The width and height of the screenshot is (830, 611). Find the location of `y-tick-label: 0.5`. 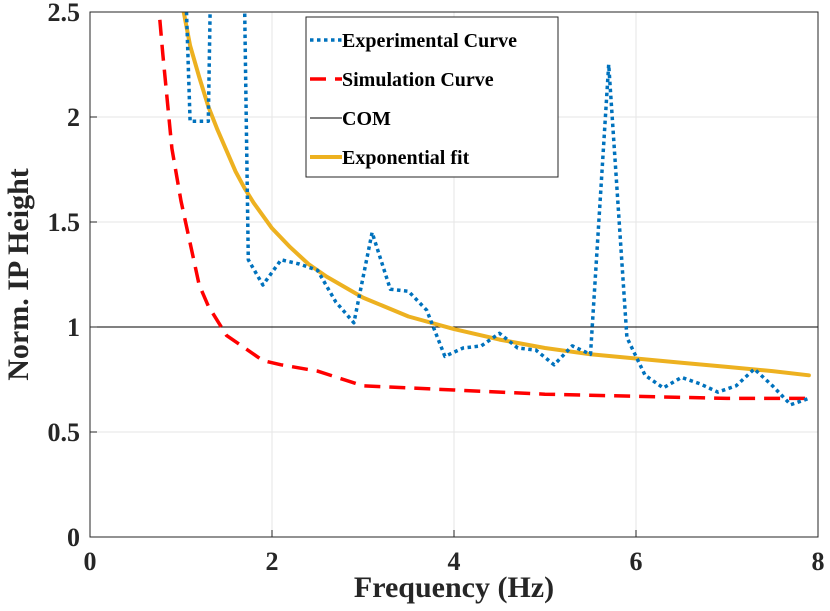

y-tick-label: 0.5 is located at coordinates (64, 432).